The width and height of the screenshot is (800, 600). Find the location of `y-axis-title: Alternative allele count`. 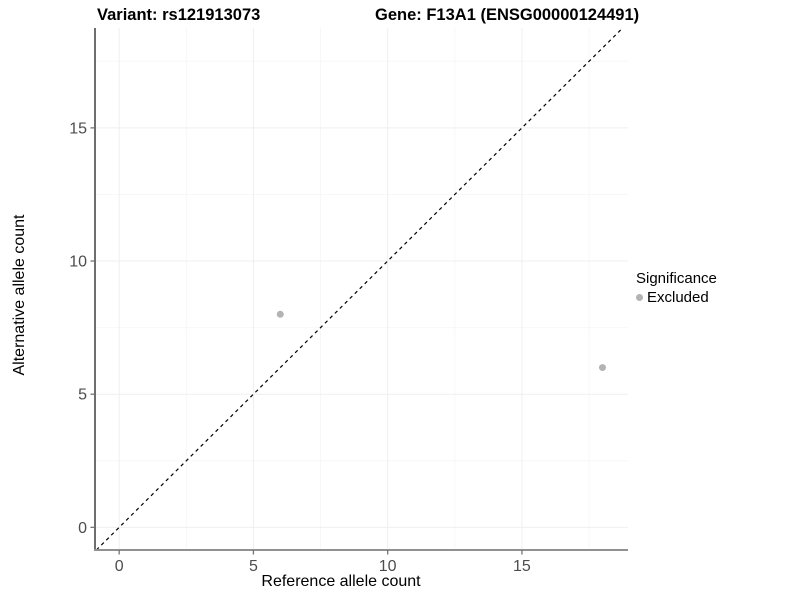

y-axis-title: Alternative allele count is located at coordinates (19, 295).